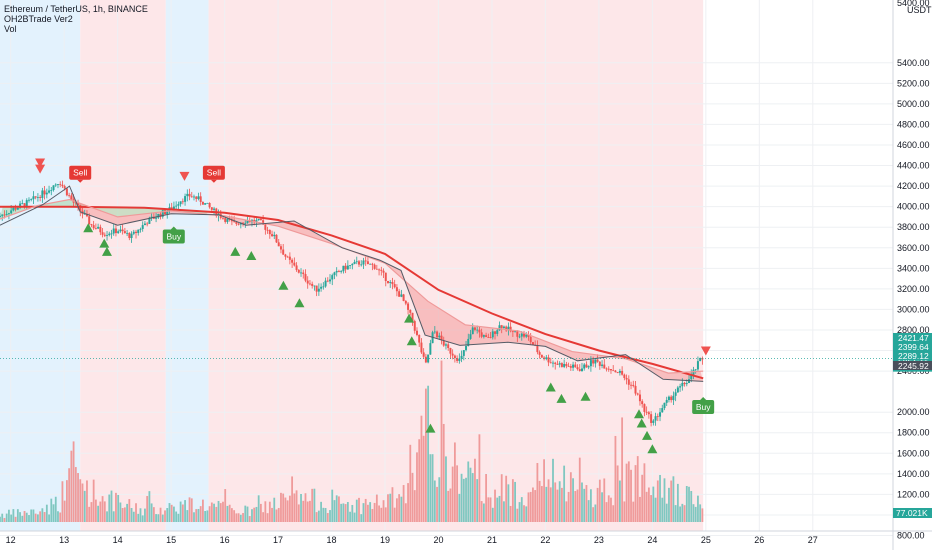  I want to click on time-tick-label: 26, so click(759, 540).